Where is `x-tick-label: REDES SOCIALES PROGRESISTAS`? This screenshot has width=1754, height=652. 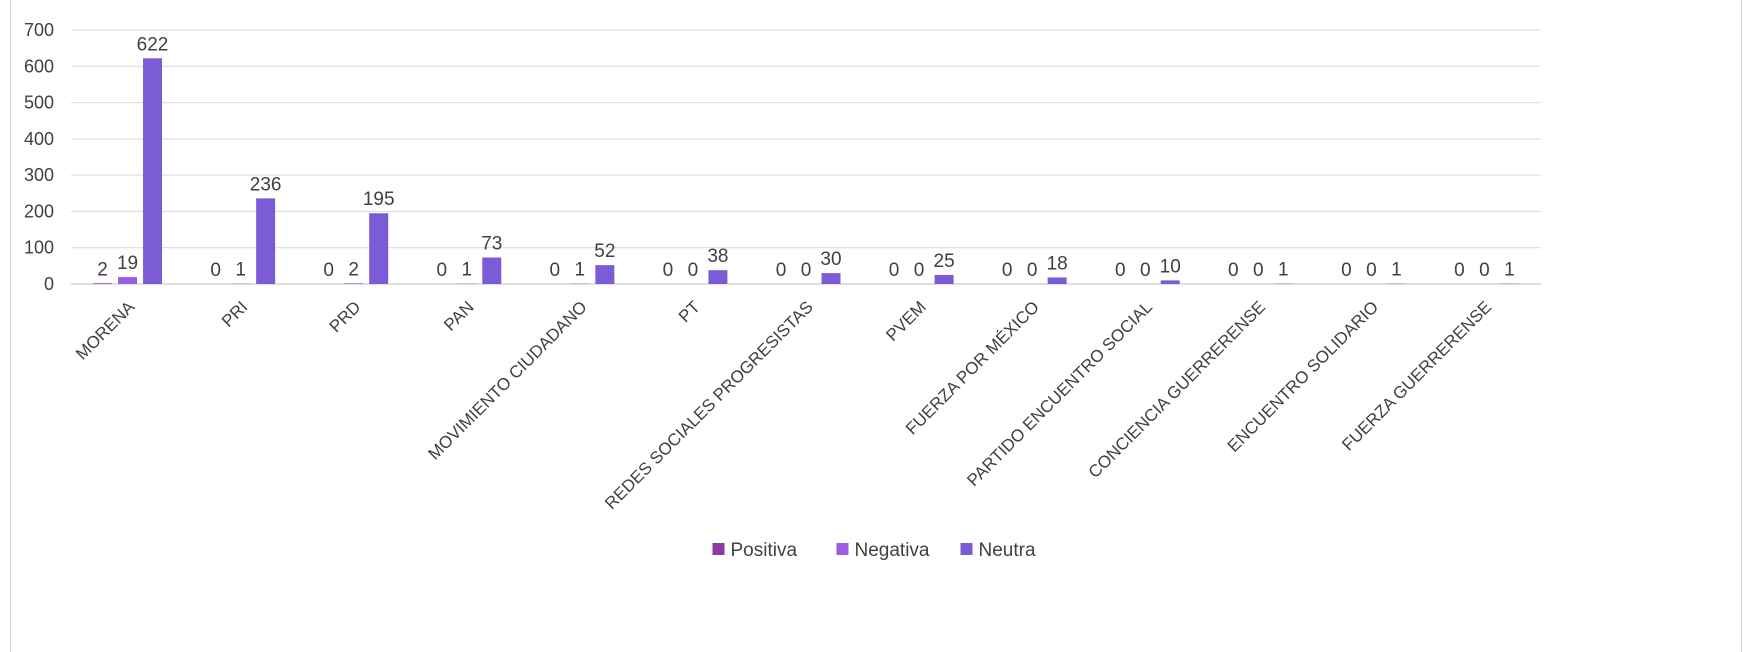 x-tick-label: REDES SOCIALES PROGRESISTAS is located at coordinates (709, 405).